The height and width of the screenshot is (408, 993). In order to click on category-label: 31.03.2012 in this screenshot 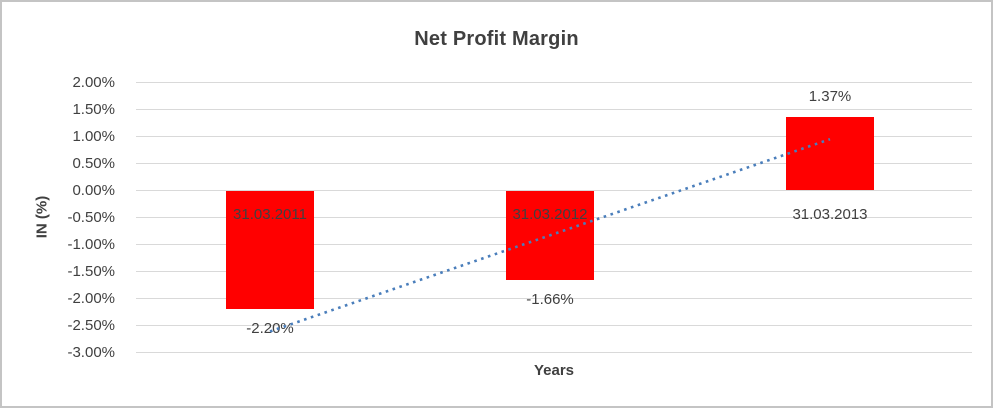, I will do `click(550, 214)`.